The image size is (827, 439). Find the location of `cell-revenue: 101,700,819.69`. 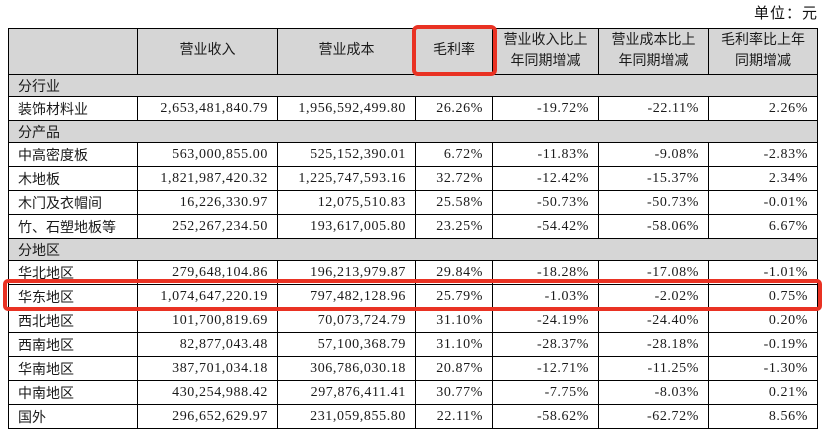

cell-revenue: 101,700,819.69 is located at coordinates (207, 320).